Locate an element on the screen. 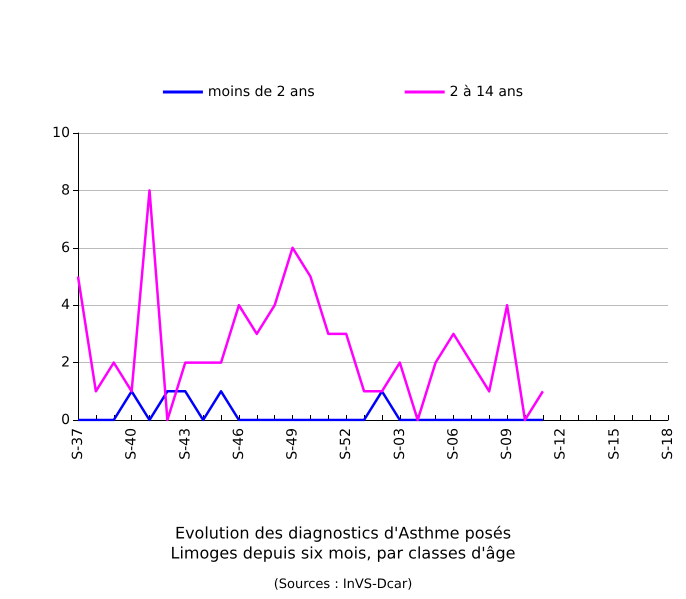  text: Limoges depuis six mois, par classes d'âge is located at coordinates (343, 553).